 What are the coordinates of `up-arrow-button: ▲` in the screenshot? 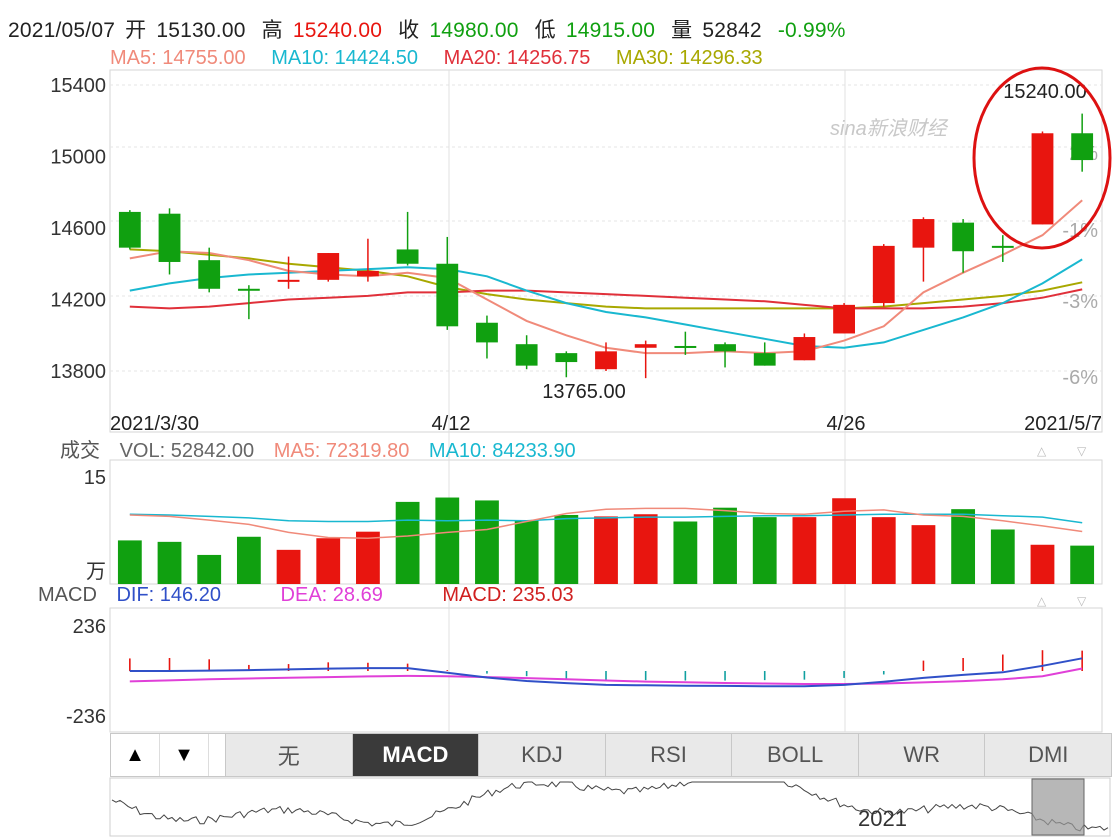 It's located at (135, 755).